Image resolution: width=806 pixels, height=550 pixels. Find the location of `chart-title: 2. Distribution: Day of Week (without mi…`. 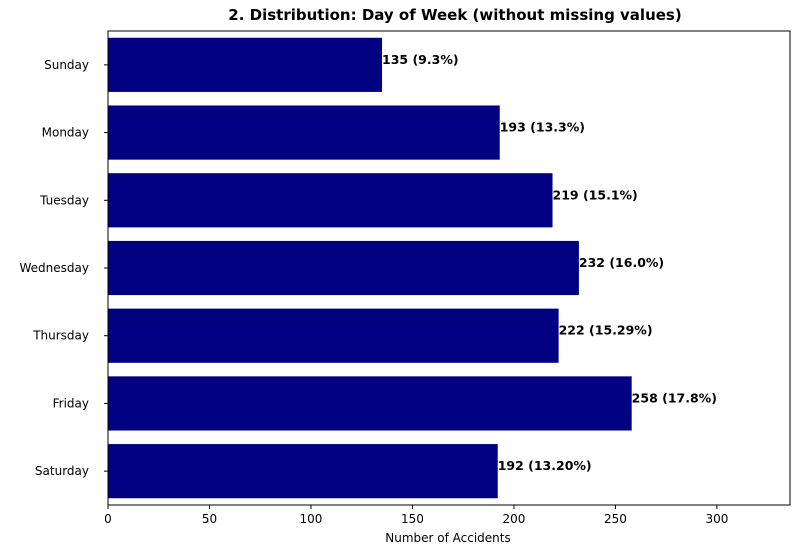

chart-title: 2. Distribution: Day of Week (without mi… is located at coordinates (454, 15).